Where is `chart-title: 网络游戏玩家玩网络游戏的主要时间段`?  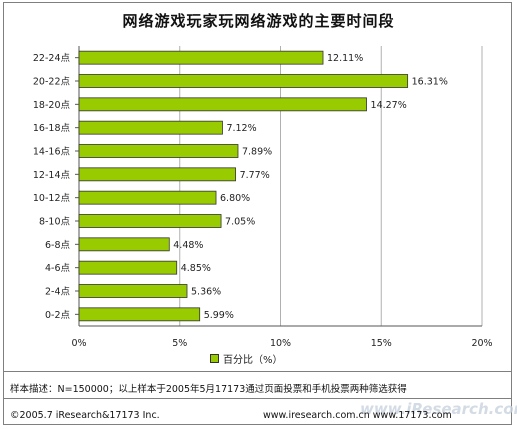
chart-title: 网络游戏玩家玩网络游戏的主要时间段 is located at coordinates (258, 21).